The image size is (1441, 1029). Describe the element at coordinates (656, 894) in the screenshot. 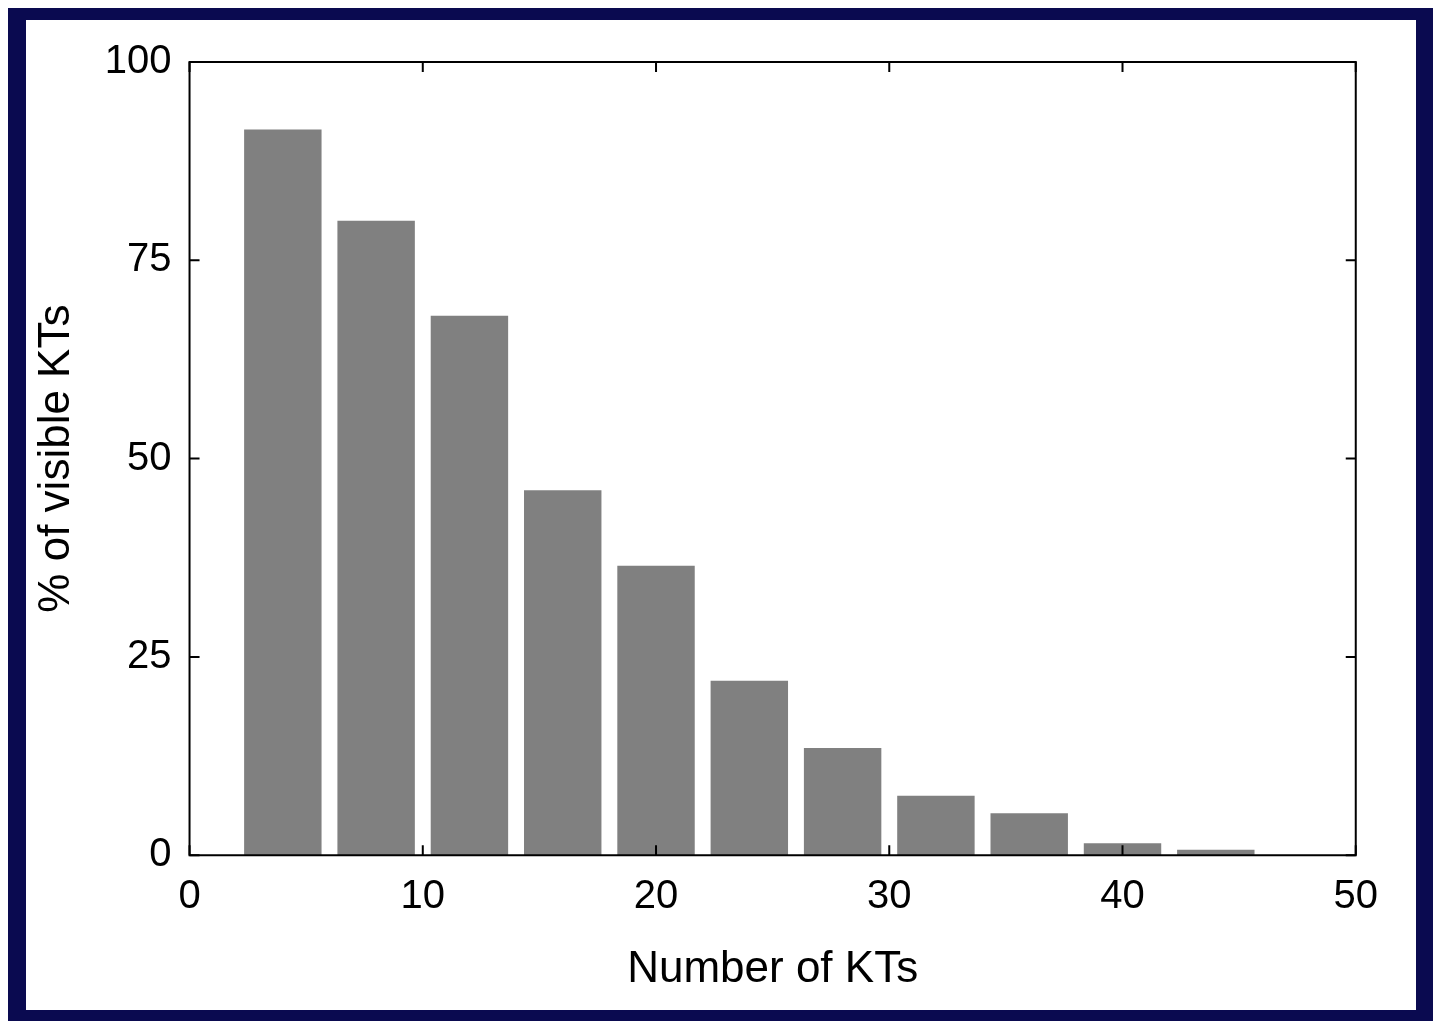

I see `x-tick-label: 20` at that location.